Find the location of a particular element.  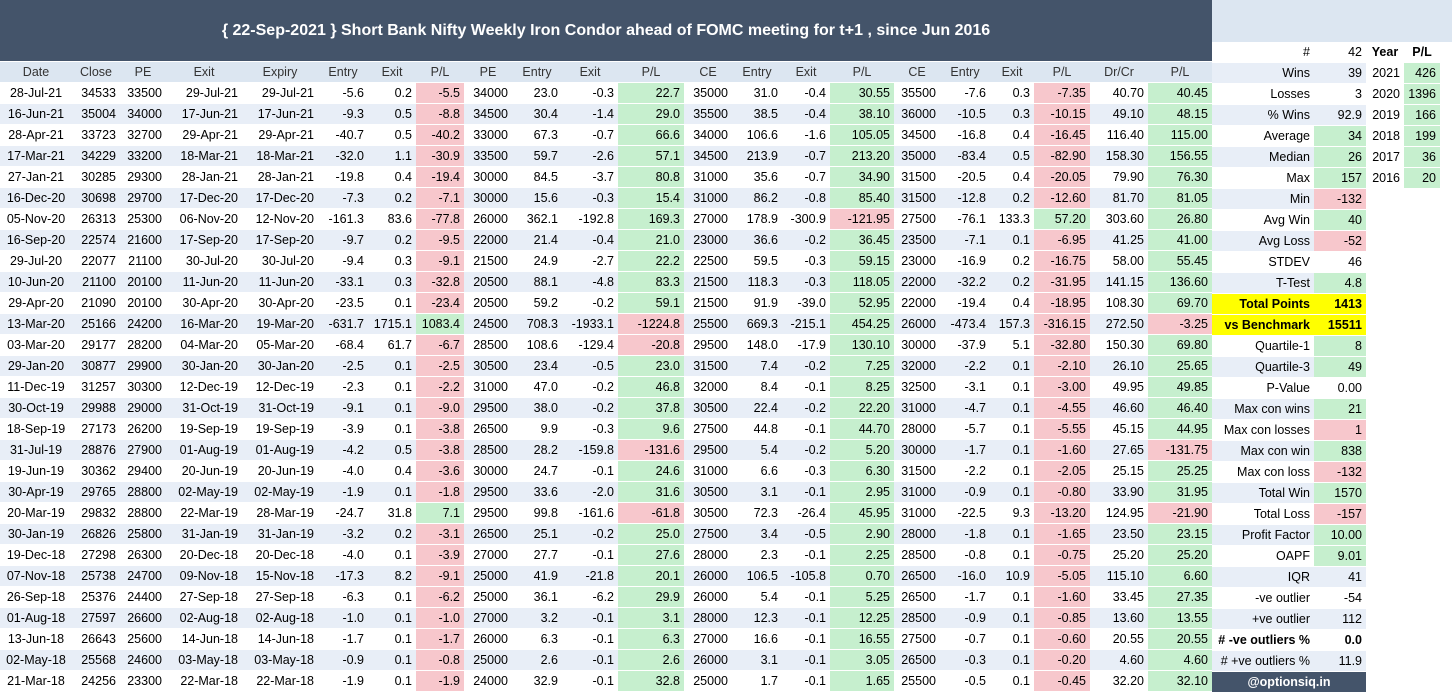

table-cell: -1.60 is located at coordinates (1062, 450).